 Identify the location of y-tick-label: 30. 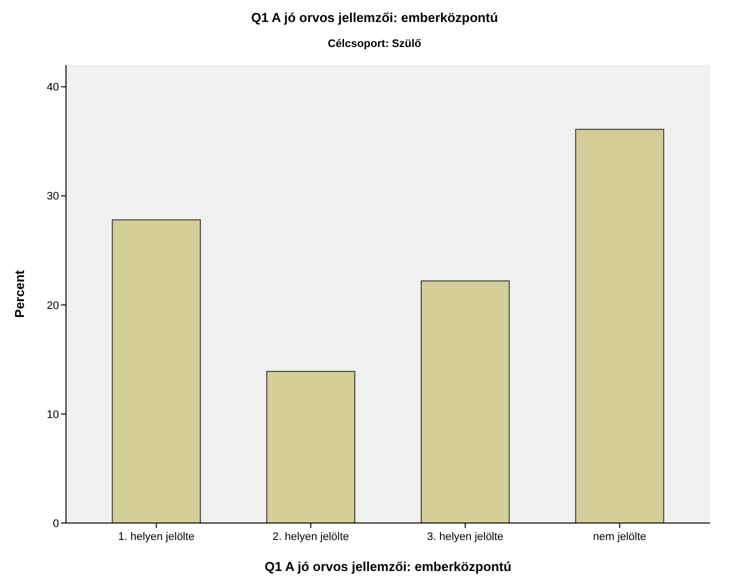
(52, 196).